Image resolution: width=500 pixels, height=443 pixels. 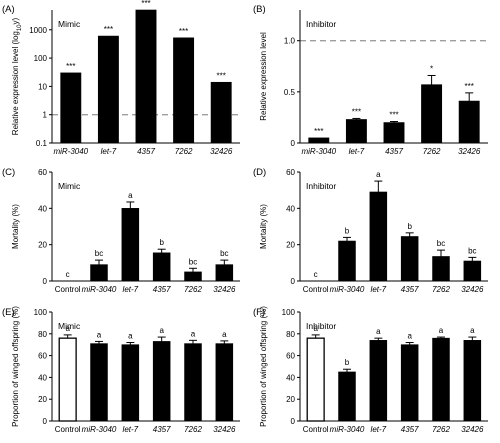 What do you see at coordinates (263, 226) in the screenshot?
I see `y-axis-label: Mortality (%)` at bounding box center [263, 226].